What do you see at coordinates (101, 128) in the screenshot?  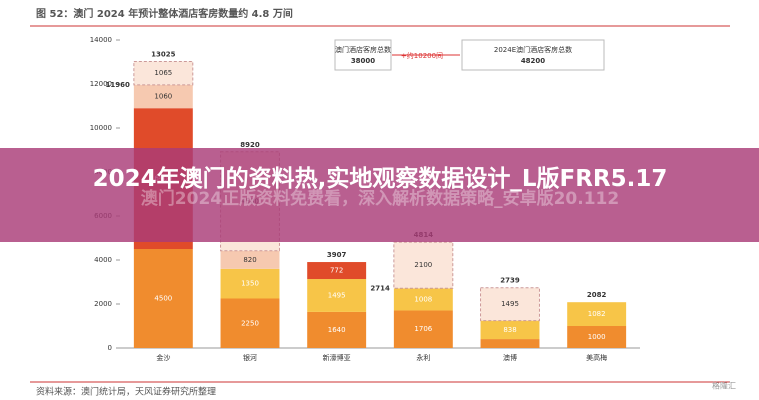 I see `y-tick-label: 10000` at bounding box center [101, 128].